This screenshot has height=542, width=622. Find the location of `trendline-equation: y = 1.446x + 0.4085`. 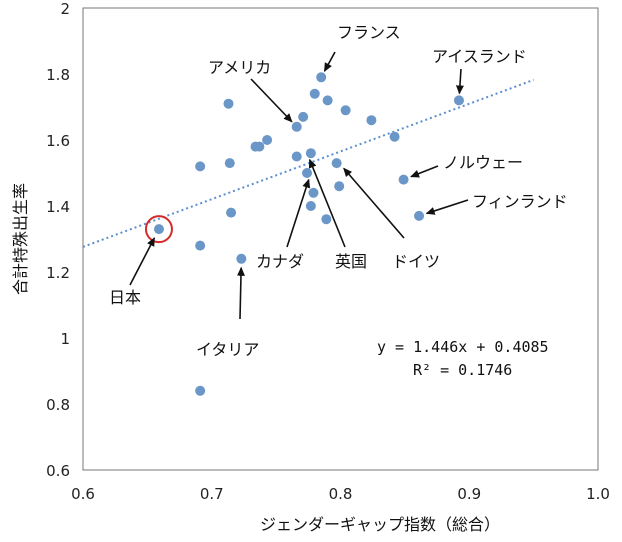

trendline-equation: y = 1.446x + 0.4085 is located at coordinates (463, 347).